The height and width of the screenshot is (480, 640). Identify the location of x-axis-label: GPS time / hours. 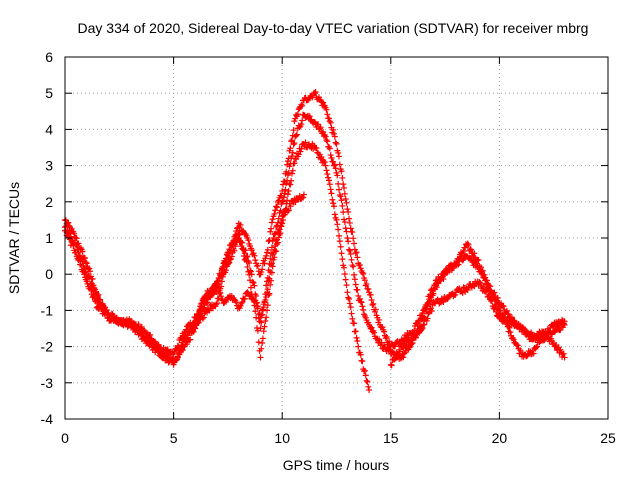
(336, 465).